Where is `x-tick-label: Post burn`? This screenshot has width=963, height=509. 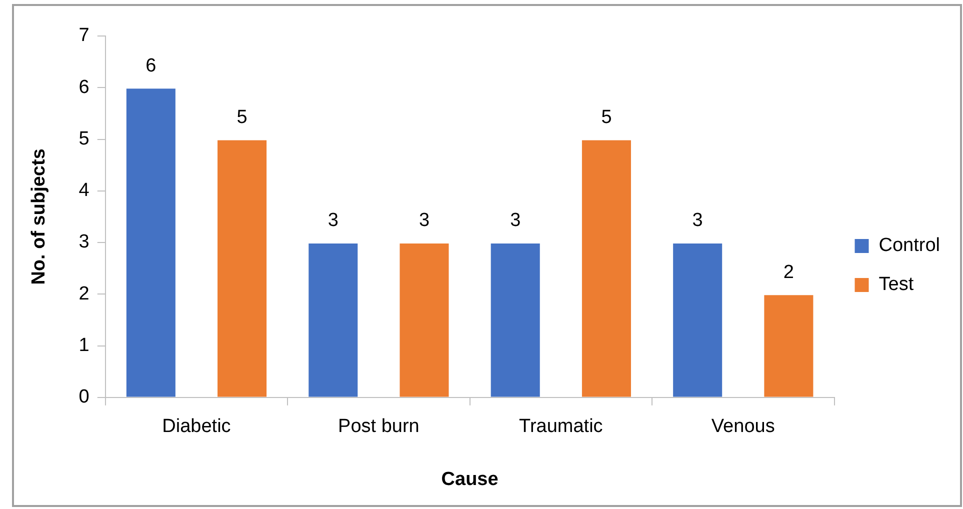 x-tick-label: Post burn is located at coordinates (379, 427).